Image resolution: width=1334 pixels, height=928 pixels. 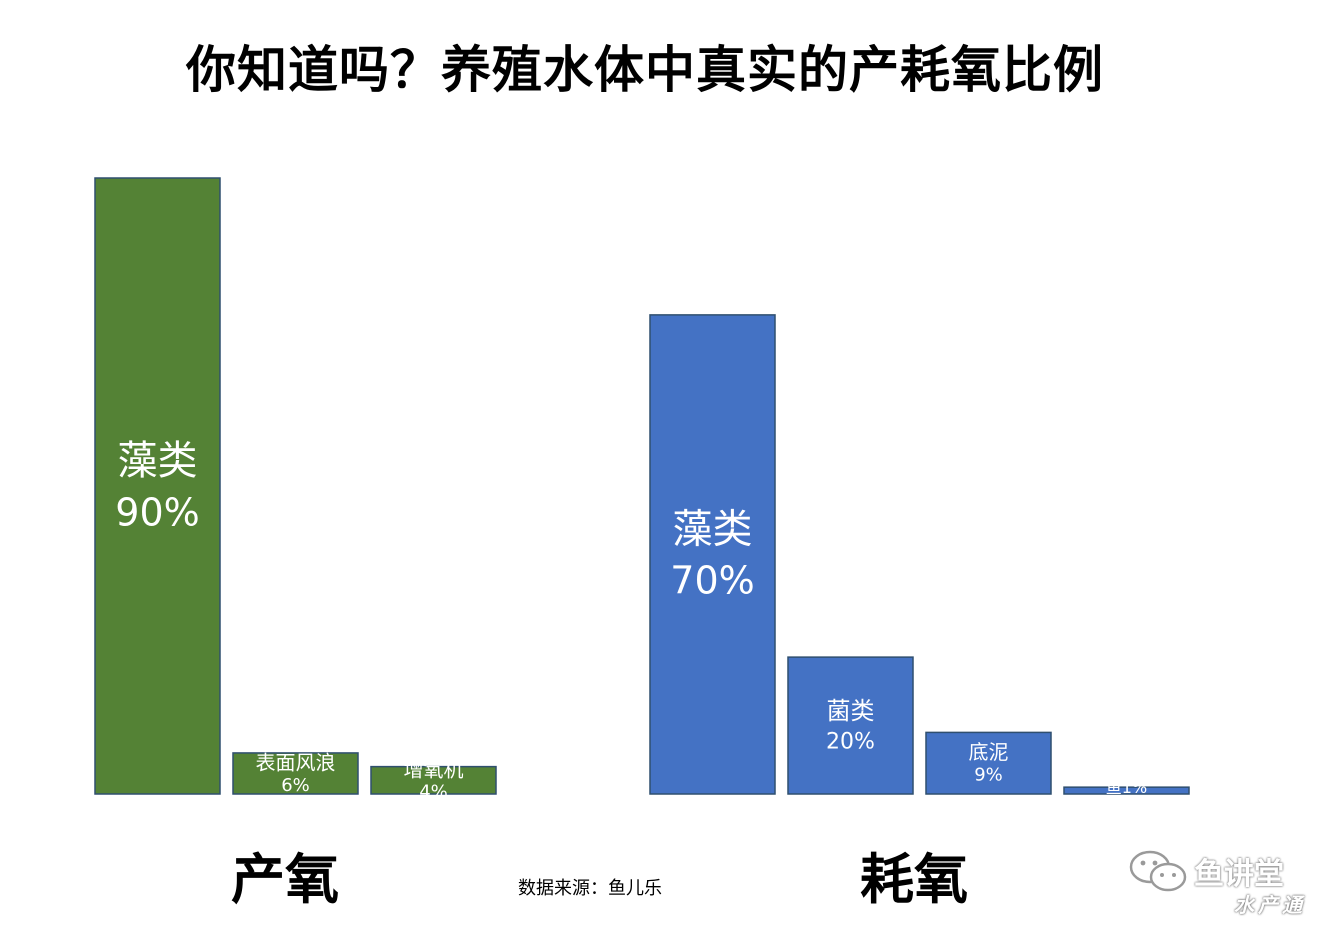 I want to click on bar-label-consumption-0: 藻类, so click(x=713, y=529).